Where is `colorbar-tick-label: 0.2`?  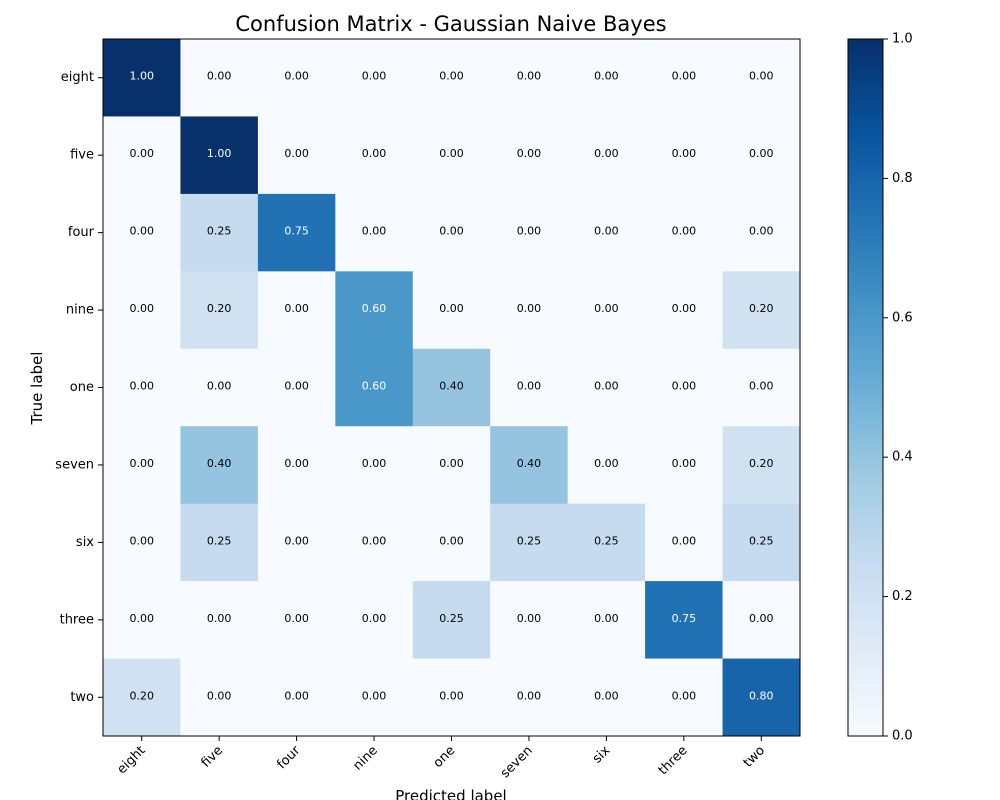
colorbar-tick-label: 0.2 is located at coordinates (902, 596).